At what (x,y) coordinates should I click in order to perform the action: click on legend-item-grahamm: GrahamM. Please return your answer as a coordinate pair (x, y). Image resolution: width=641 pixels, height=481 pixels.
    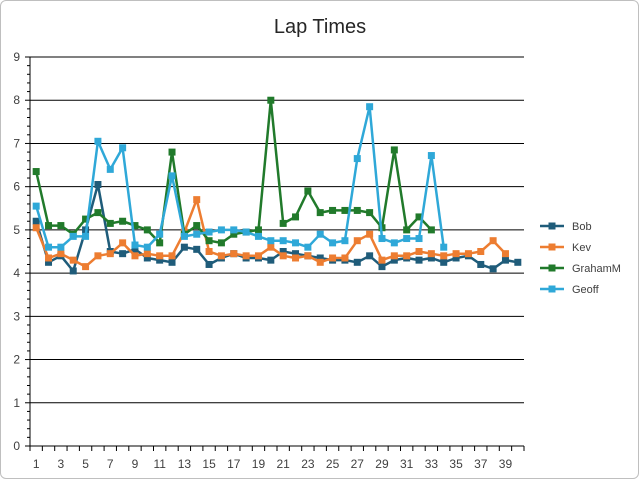
    Looking at the image, I should click on (580, 269).